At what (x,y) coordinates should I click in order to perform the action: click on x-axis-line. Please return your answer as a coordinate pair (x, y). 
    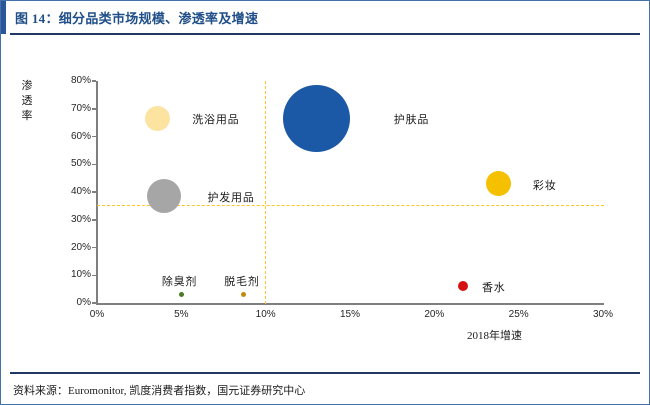
    Looking at the image, I should click on (350, 304).